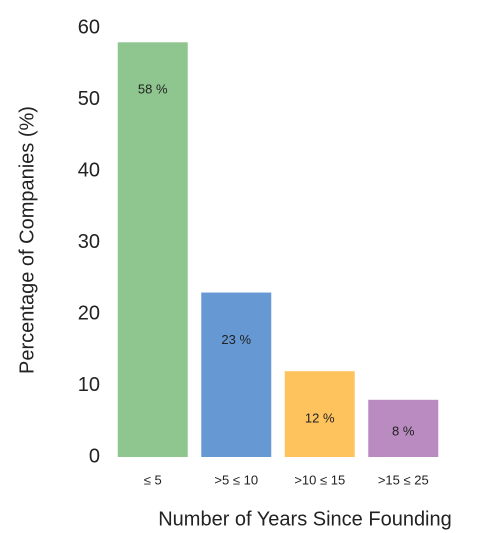 The width and height of the screenshot is (497, 533). Describe the element at coordinates (27, 240) in the screenshot. I see `y-axis-label: Percentage of Companies (%)` at that location.